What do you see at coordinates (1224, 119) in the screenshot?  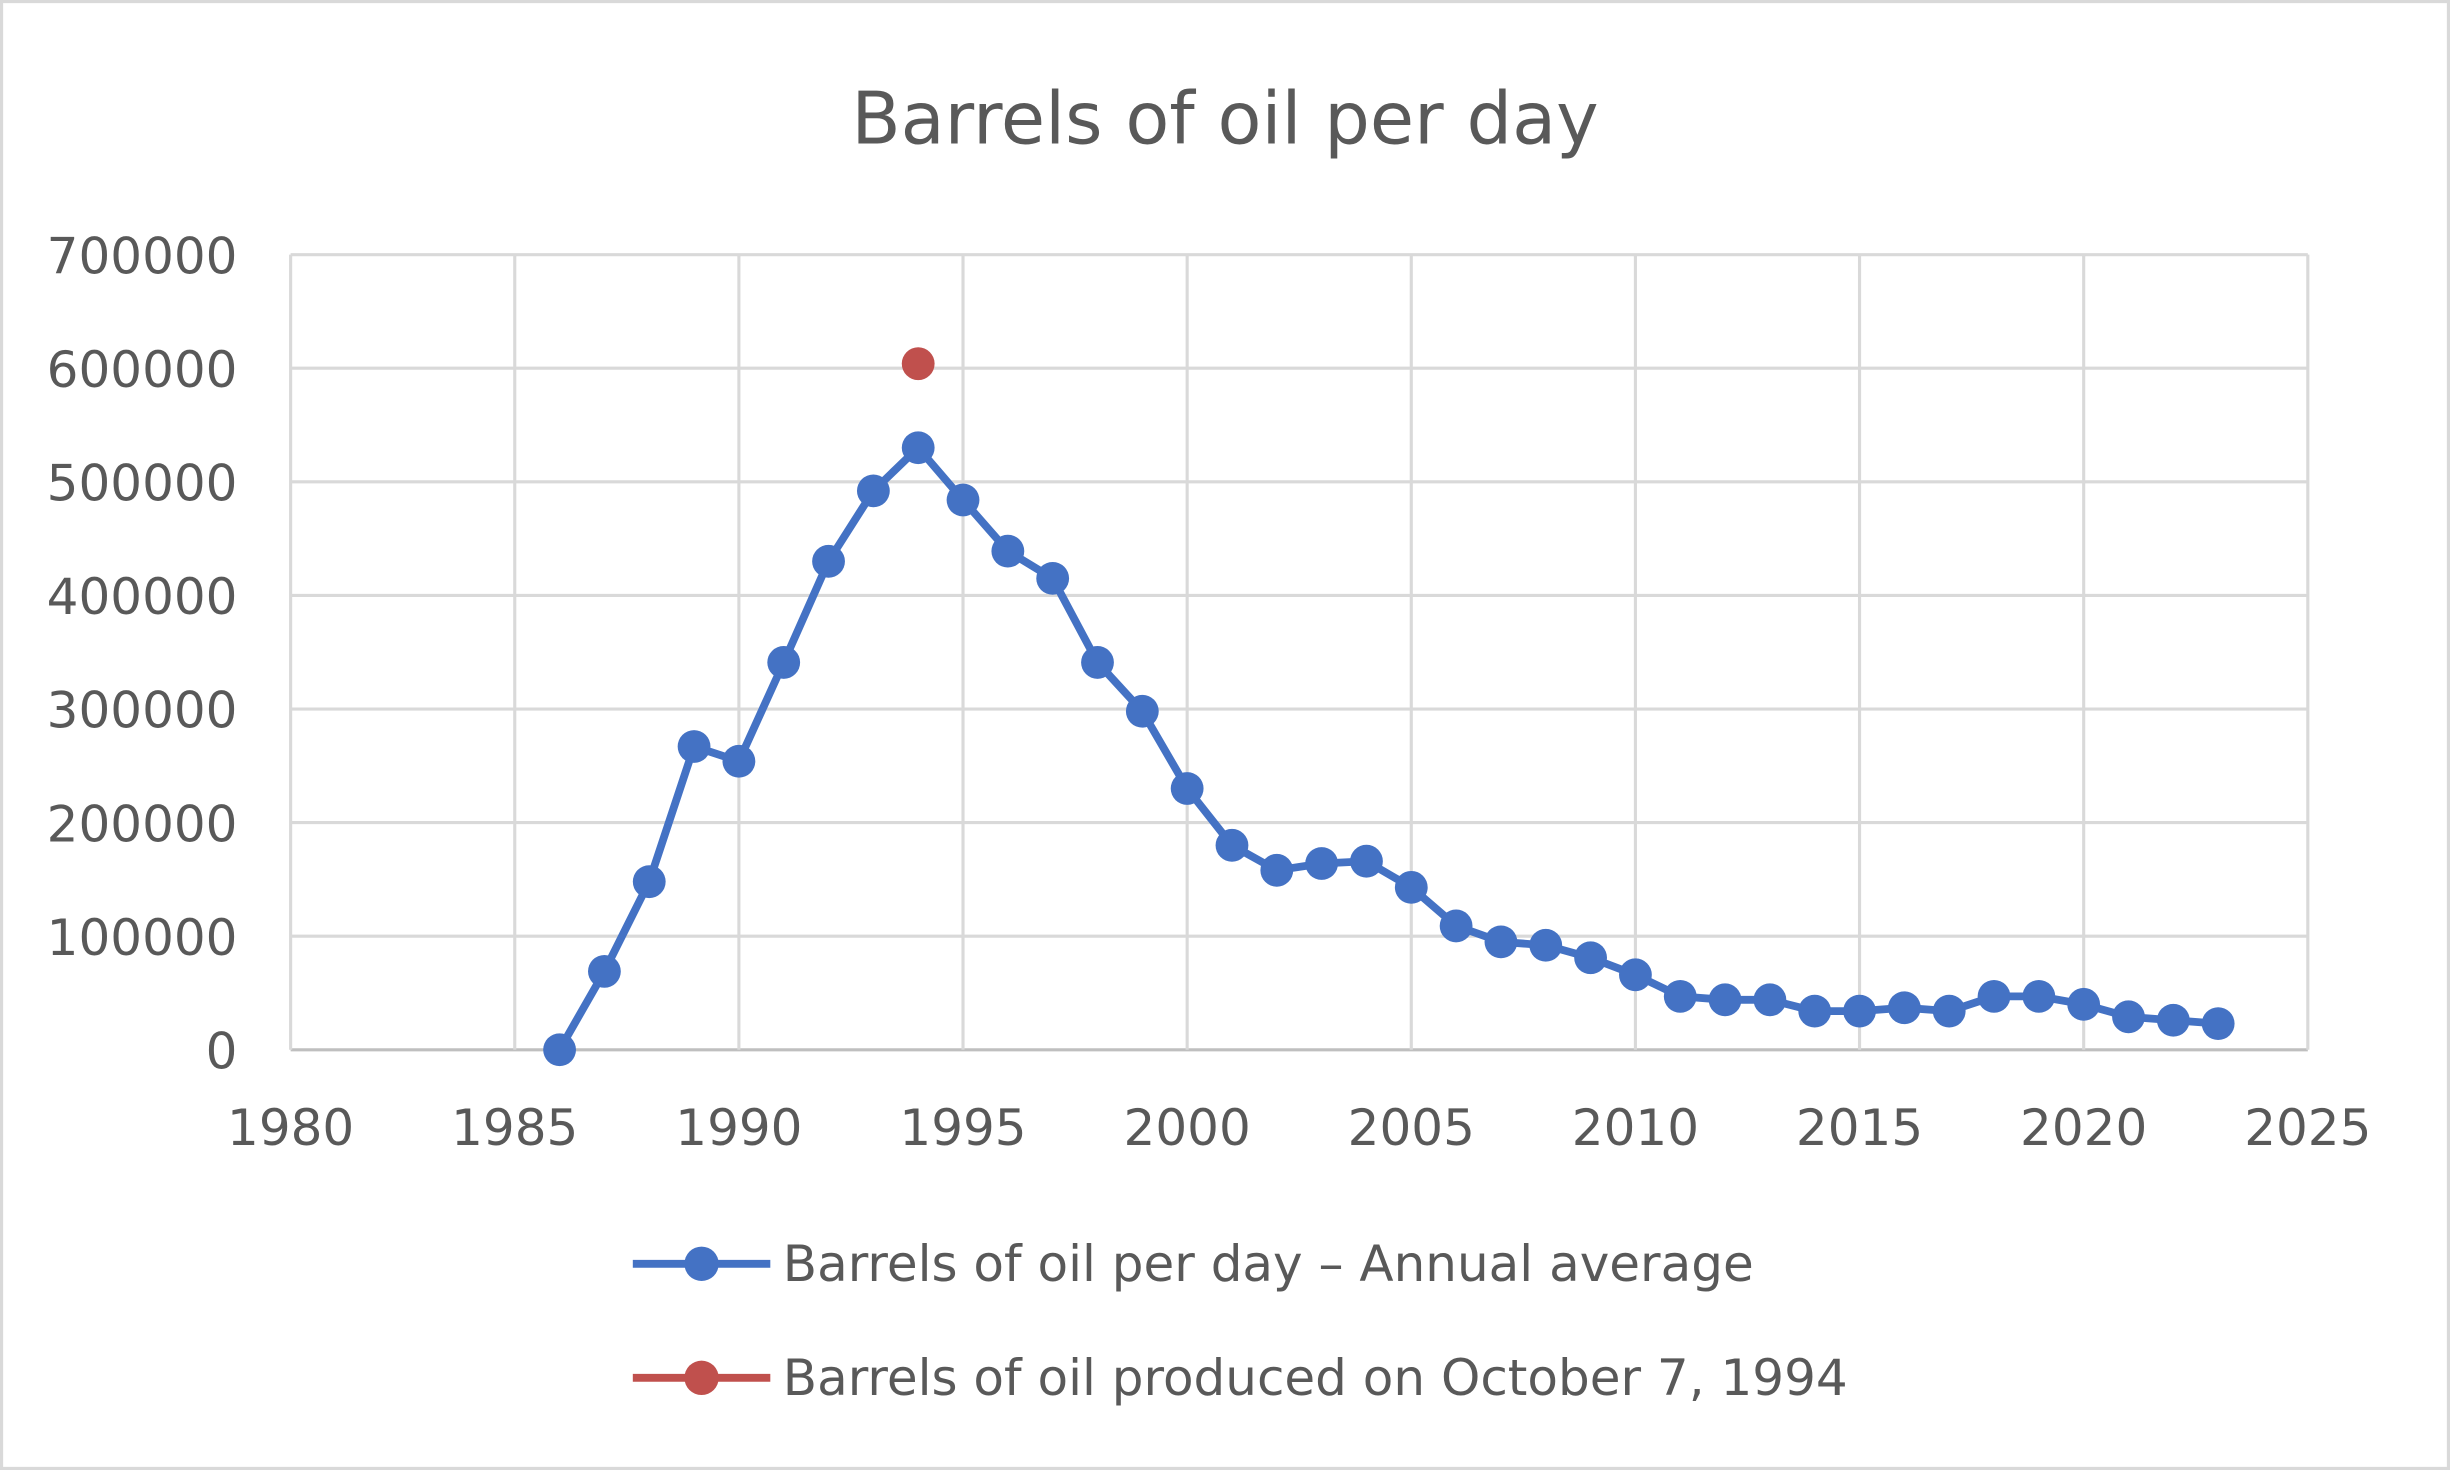 I see `chart-title: Barrels of oil per day` at bounding box center [1224, 119].